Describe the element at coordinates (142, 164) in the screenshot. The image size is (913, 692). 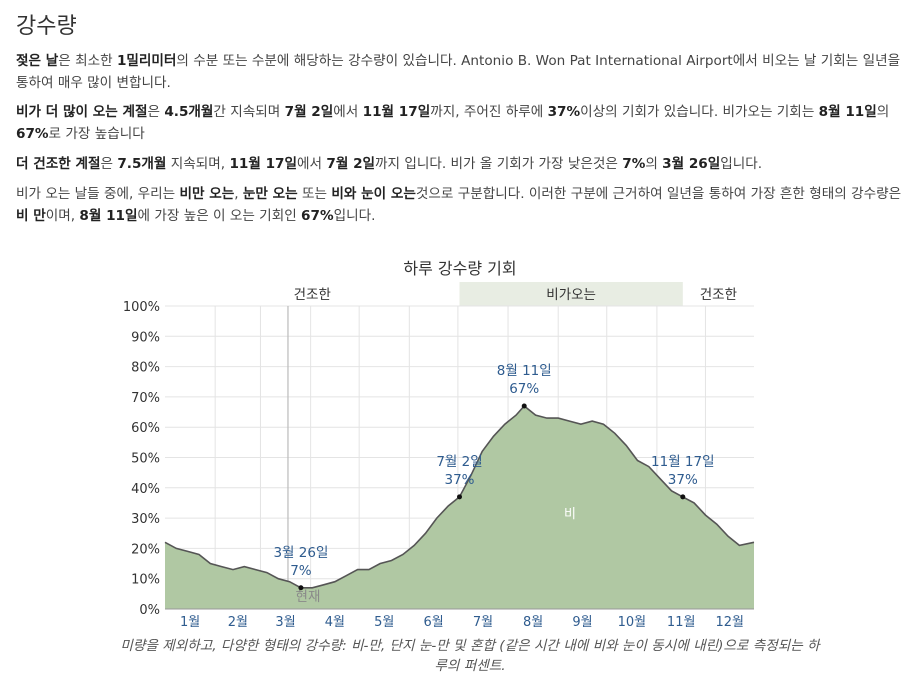
I see `value: 7.5개월` at that location.